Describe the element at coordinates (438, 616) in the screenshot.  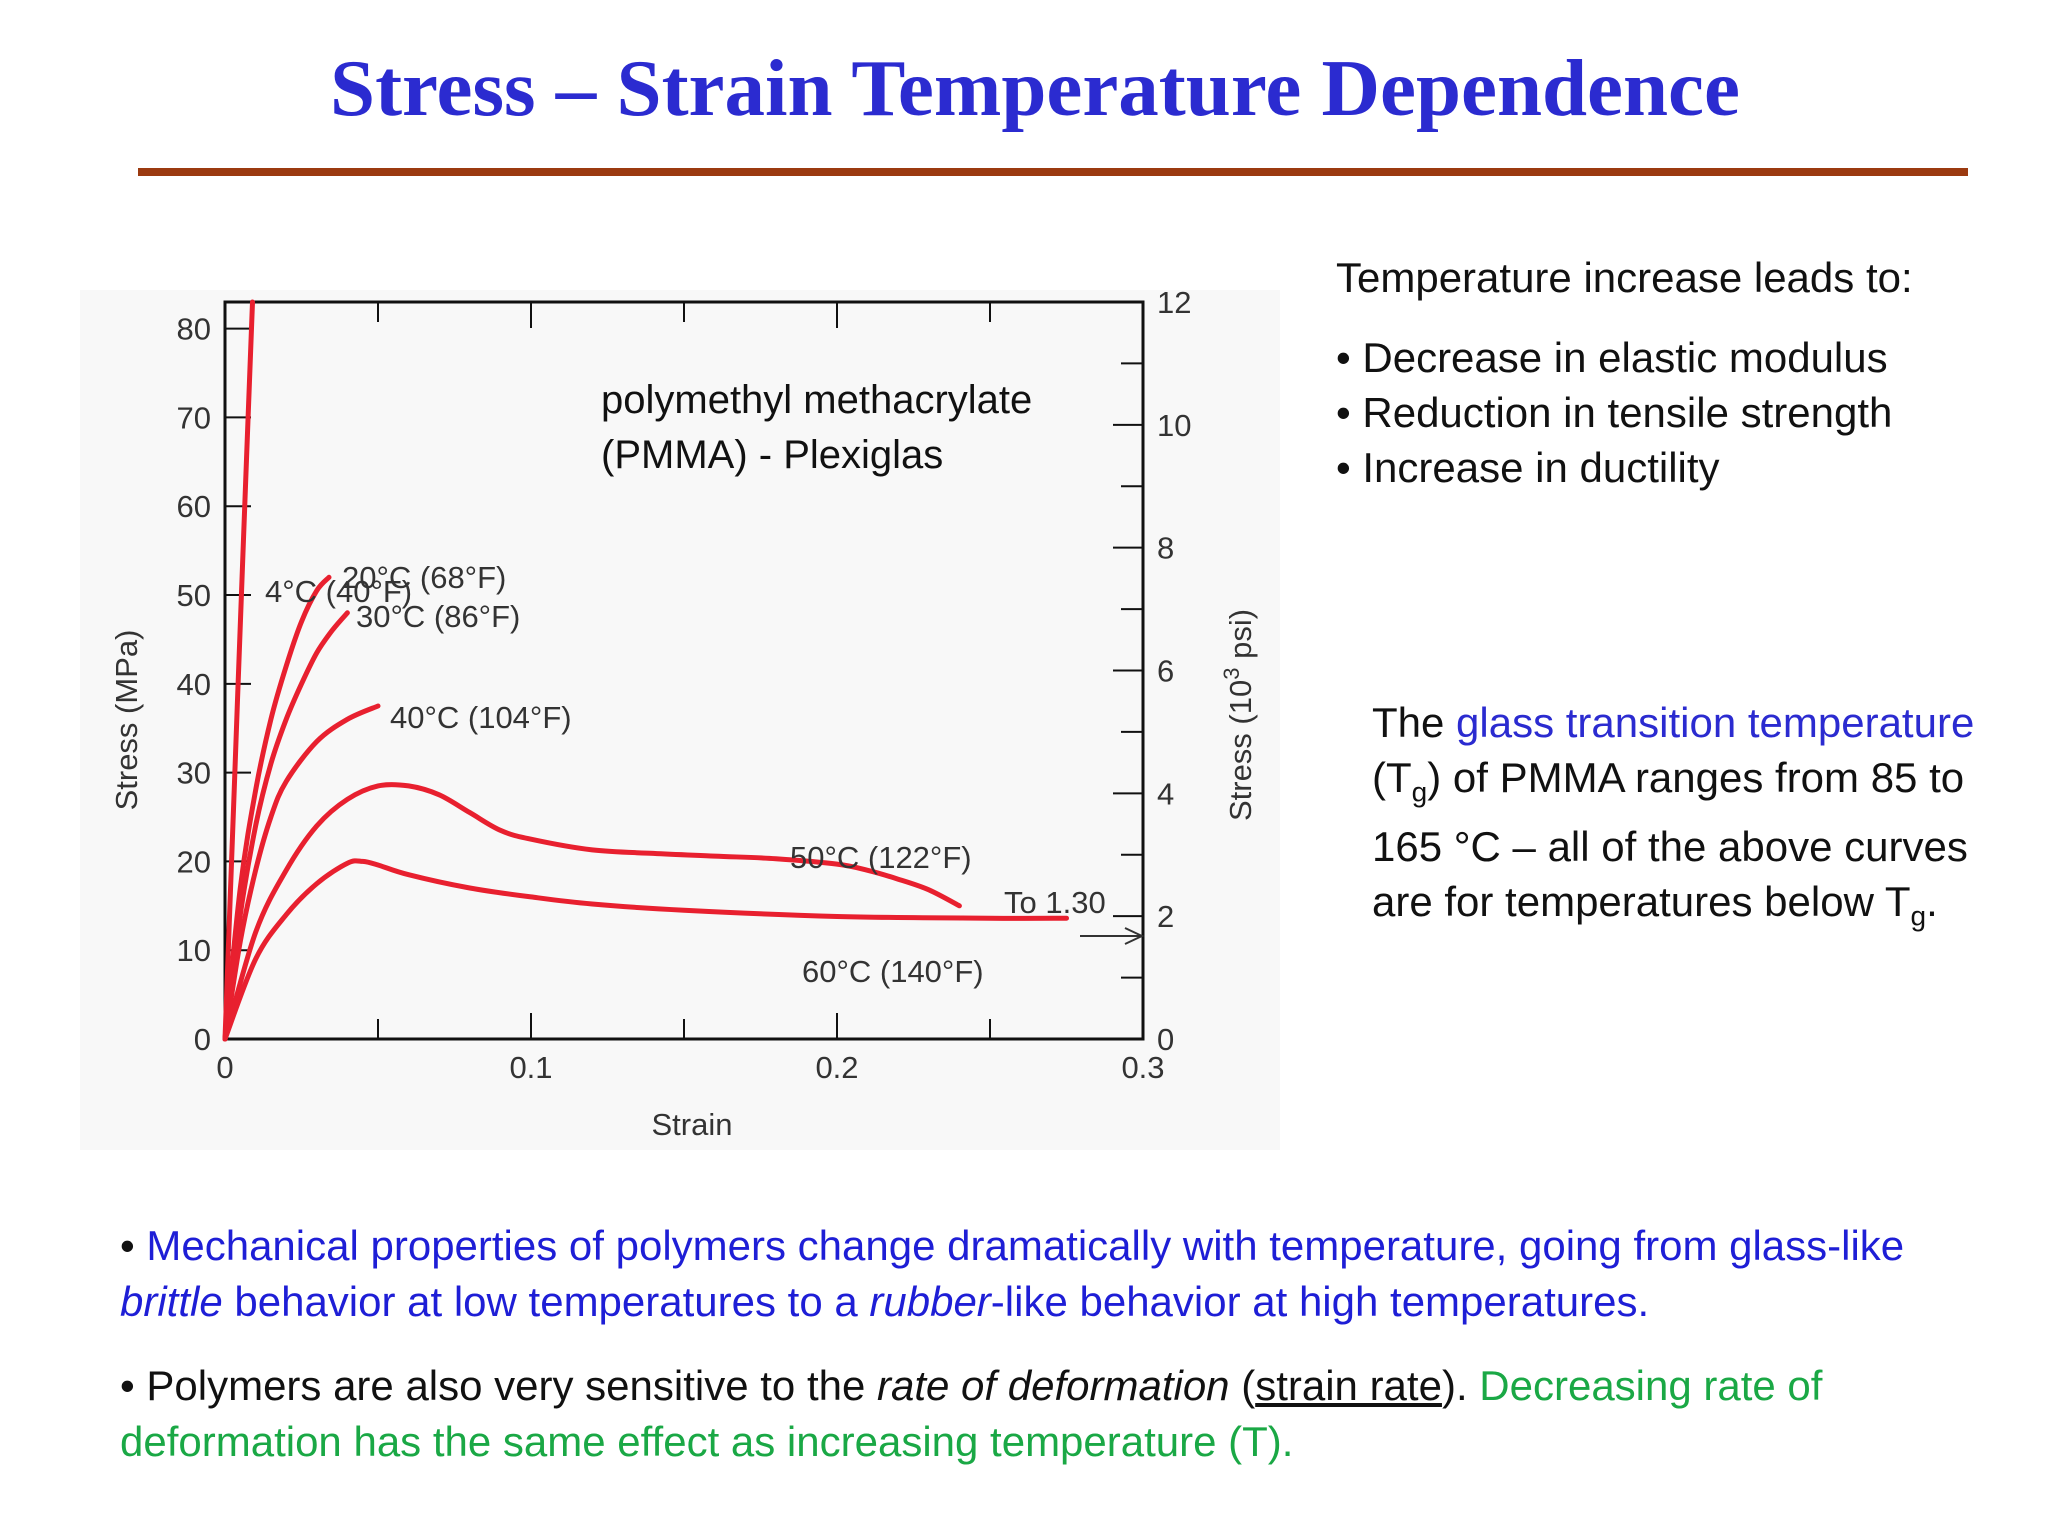
I see `curve-label-30c: 30°C (86°F)` at that location.